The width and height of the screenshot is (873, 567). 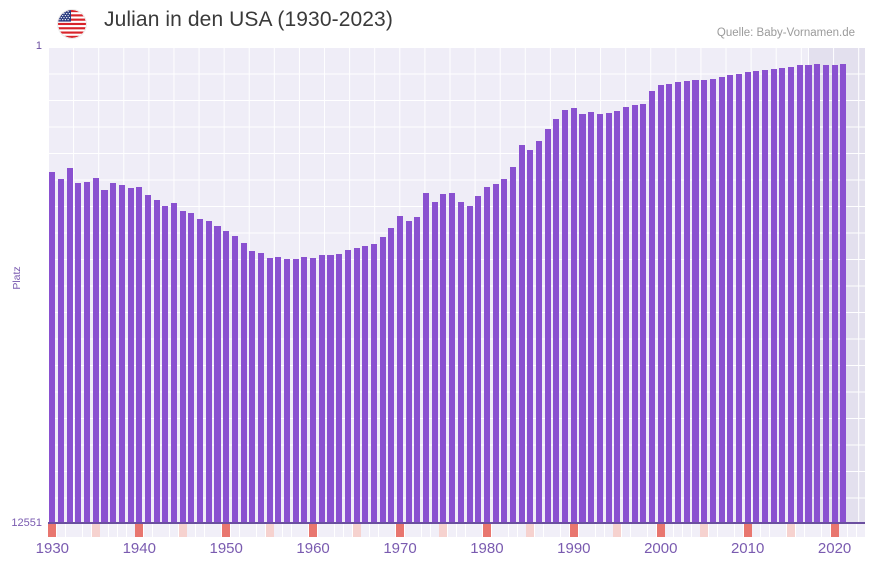 What do you see at coordinates (678, 302) in the screenshot?
I see `bar-2002` at bounding box center [678, 302].